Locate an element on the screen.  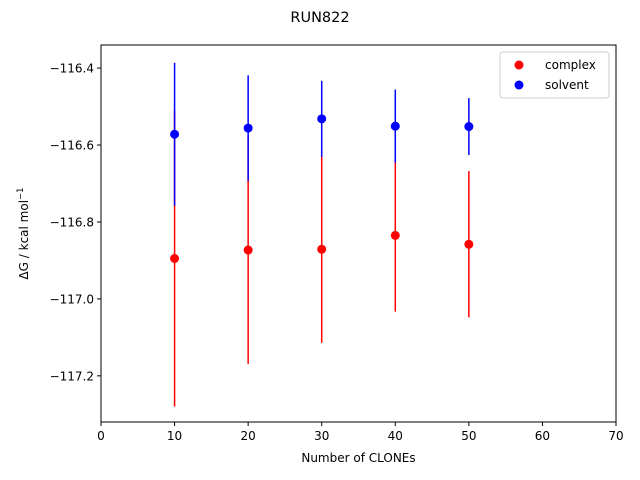
legend-box is located at coordinates (554, 75).